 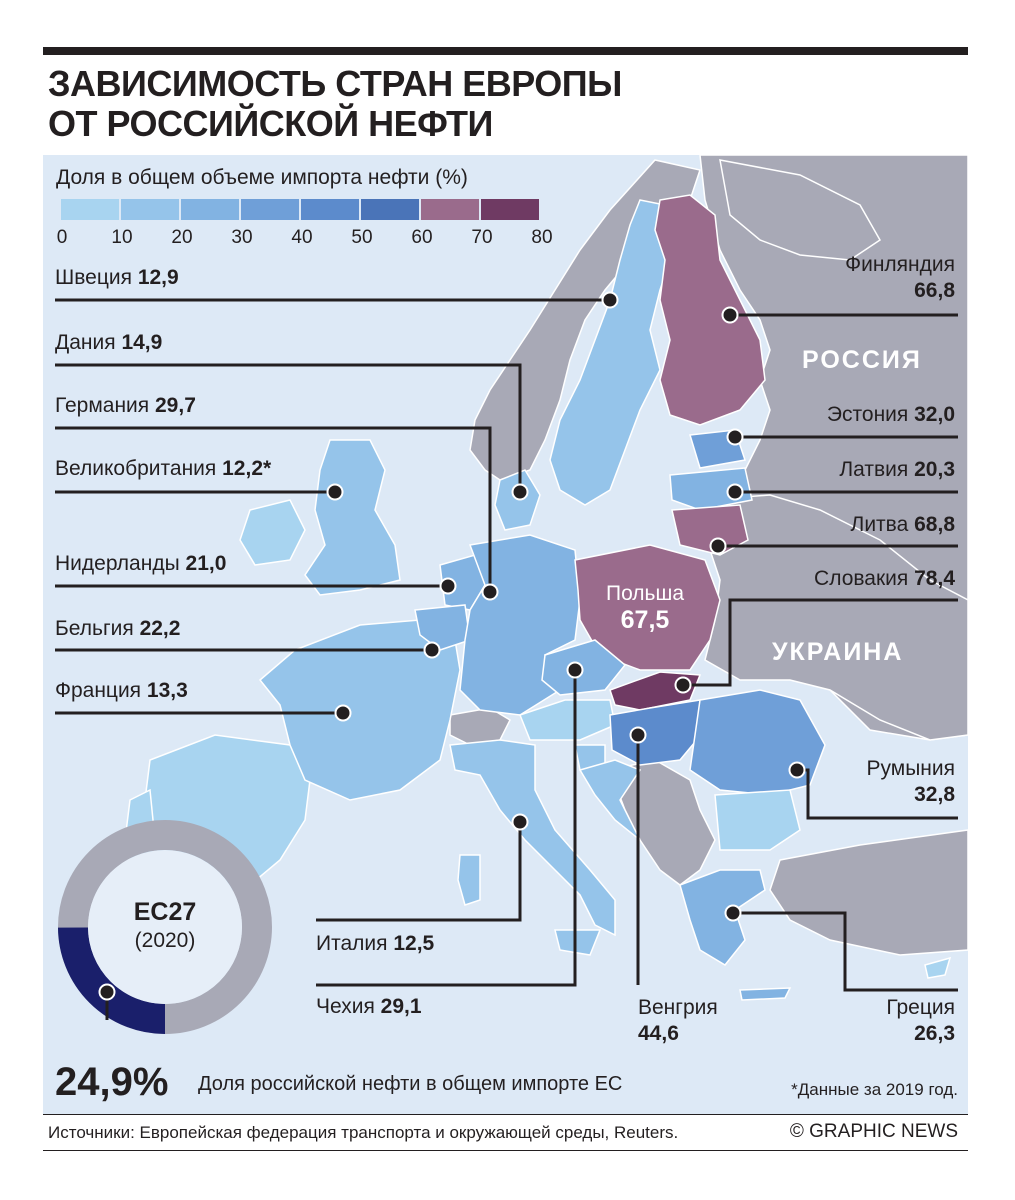 What do you see at coordinates (165, 912) in the screenshot?
I see `eu-name: ЕС27` at bounding box center [165, 912].